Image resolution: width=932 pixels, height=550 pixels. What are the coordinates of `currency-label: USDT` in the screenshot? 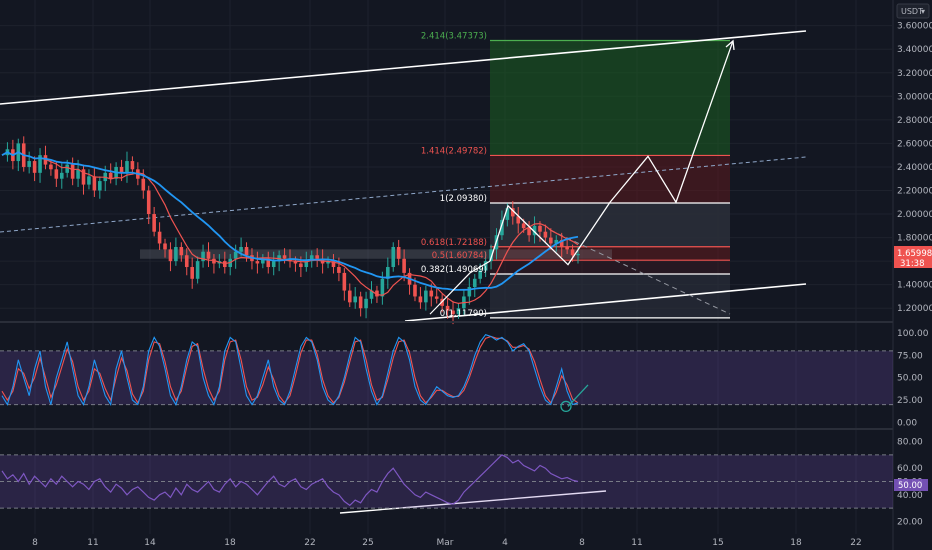 It's located at (912, 11).